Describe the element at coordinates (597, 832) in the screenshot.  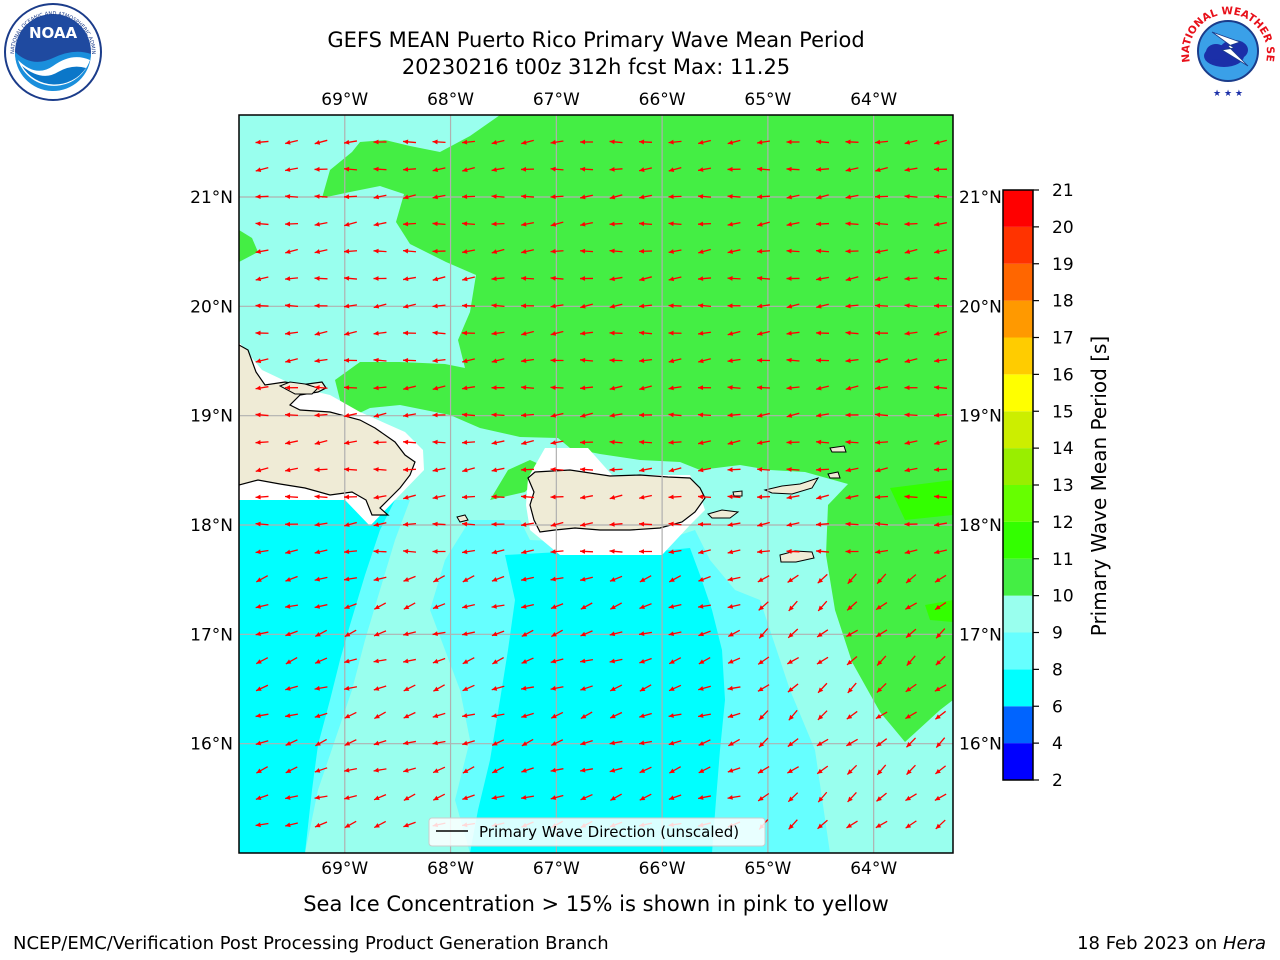
I see `legend: Primary Wave Direction (unscaled)` at that location.